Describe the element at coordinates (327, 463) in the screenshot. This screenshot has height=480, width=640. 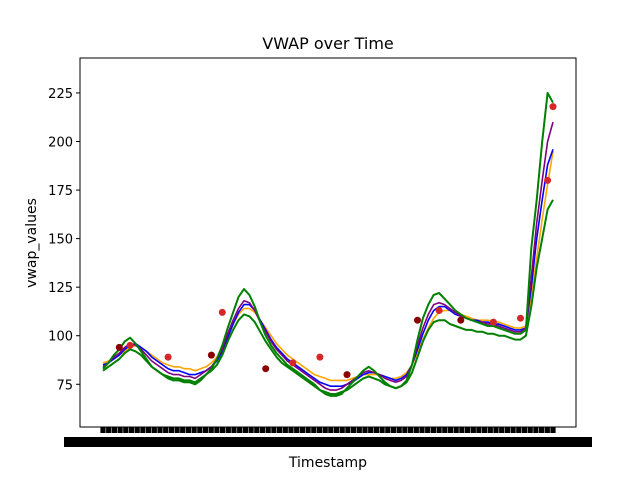
I see `x-axis-label: Timestamp` at that location.